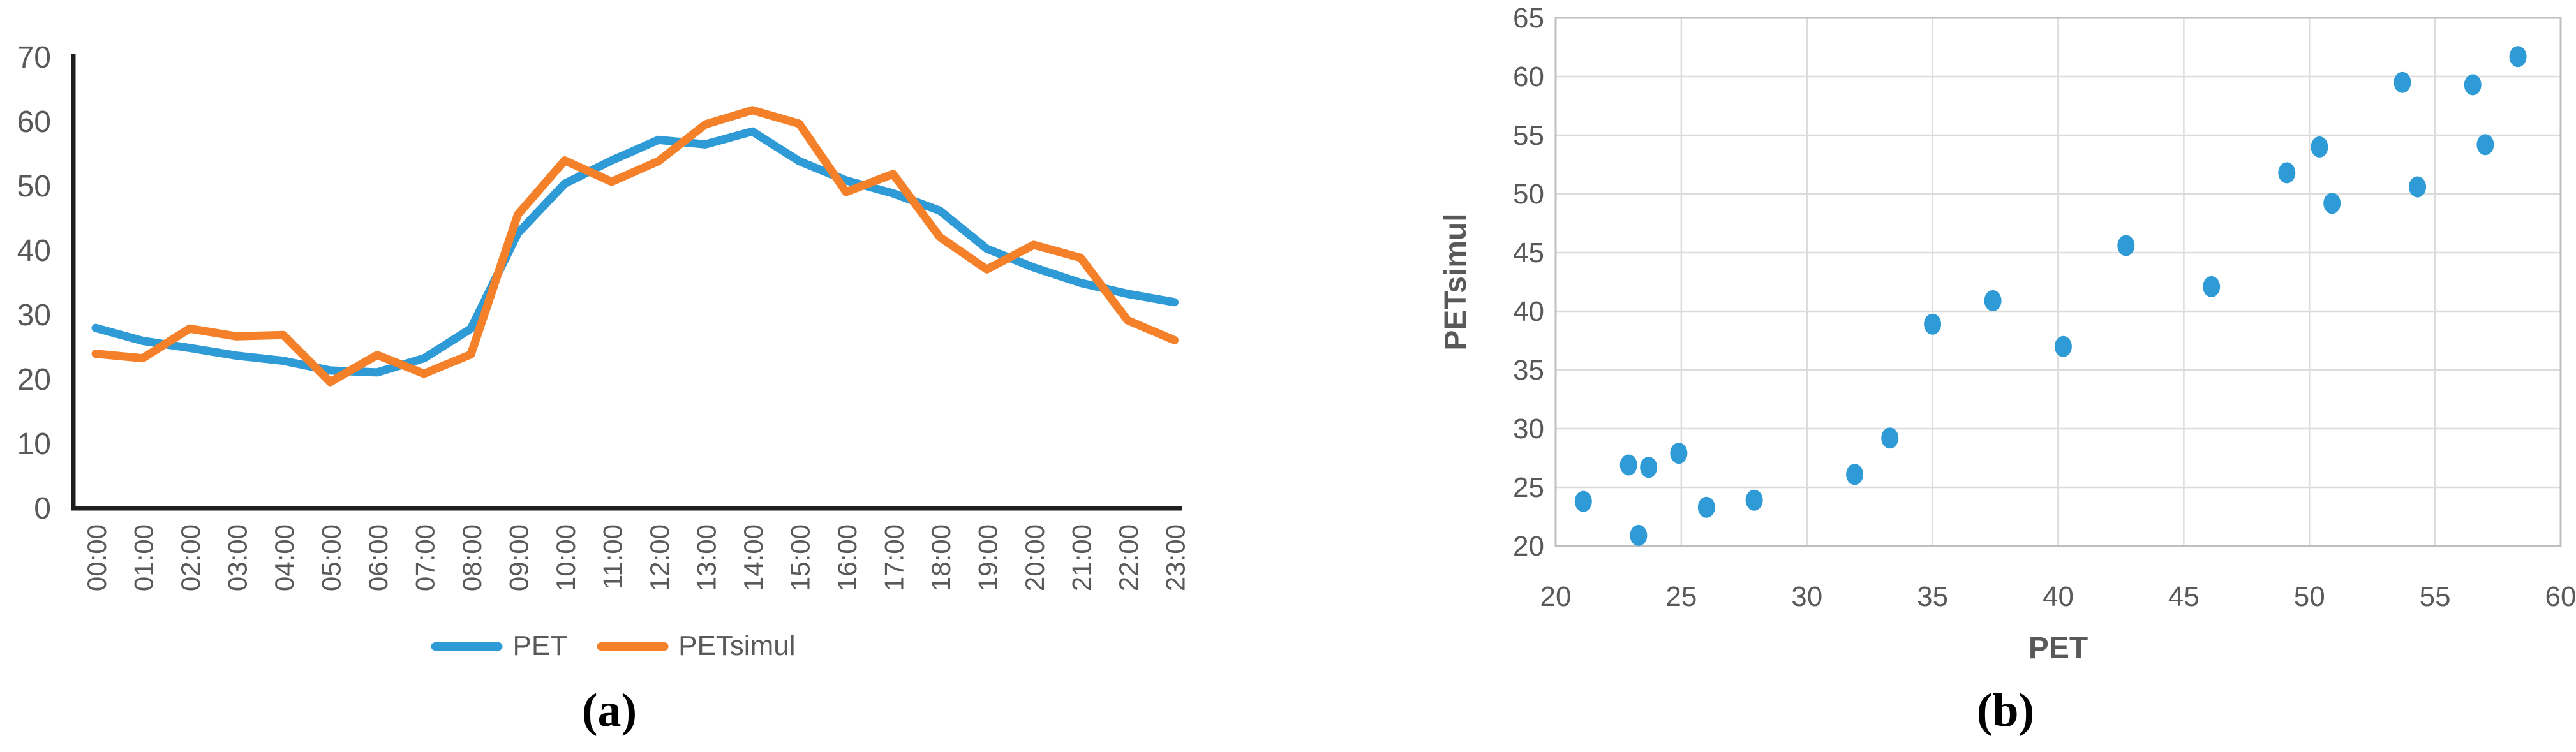  What do you see at coordinates (34, 283) in the screenshot?
I see `line-chart-y-tick-labels: 0 10 20 30 40 50 60 70` at bounding box center [34, 283].